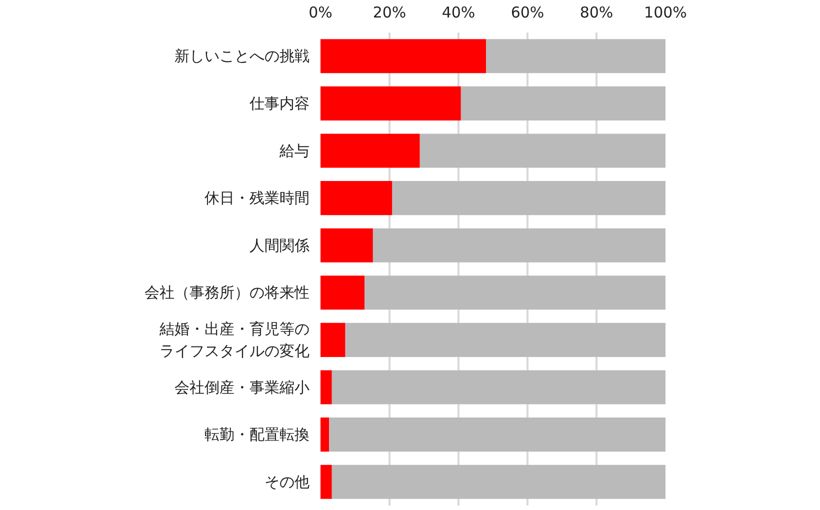 This screenshot has width=820, height=510. Describe the element at coordinates (279, 103) in the screenshot. I see `y-tick-label: 仕事内容` at that location.